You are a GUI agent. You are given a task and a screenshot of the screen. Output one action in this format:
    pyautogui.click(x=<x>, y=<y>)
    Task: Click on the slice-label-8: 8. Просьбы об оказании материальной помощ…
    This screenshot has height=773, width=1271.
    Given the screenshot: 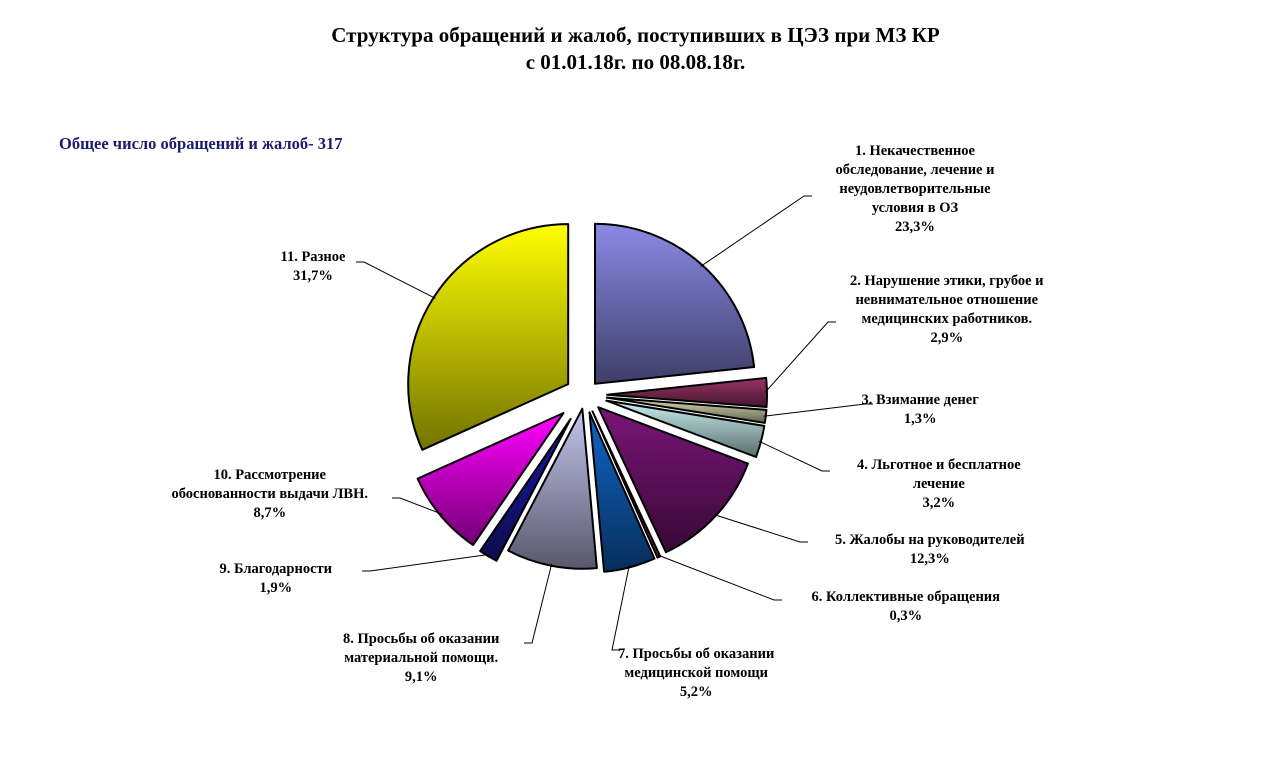 What is the action you would take?
    pyautogui.click(x=421, y=658)
    